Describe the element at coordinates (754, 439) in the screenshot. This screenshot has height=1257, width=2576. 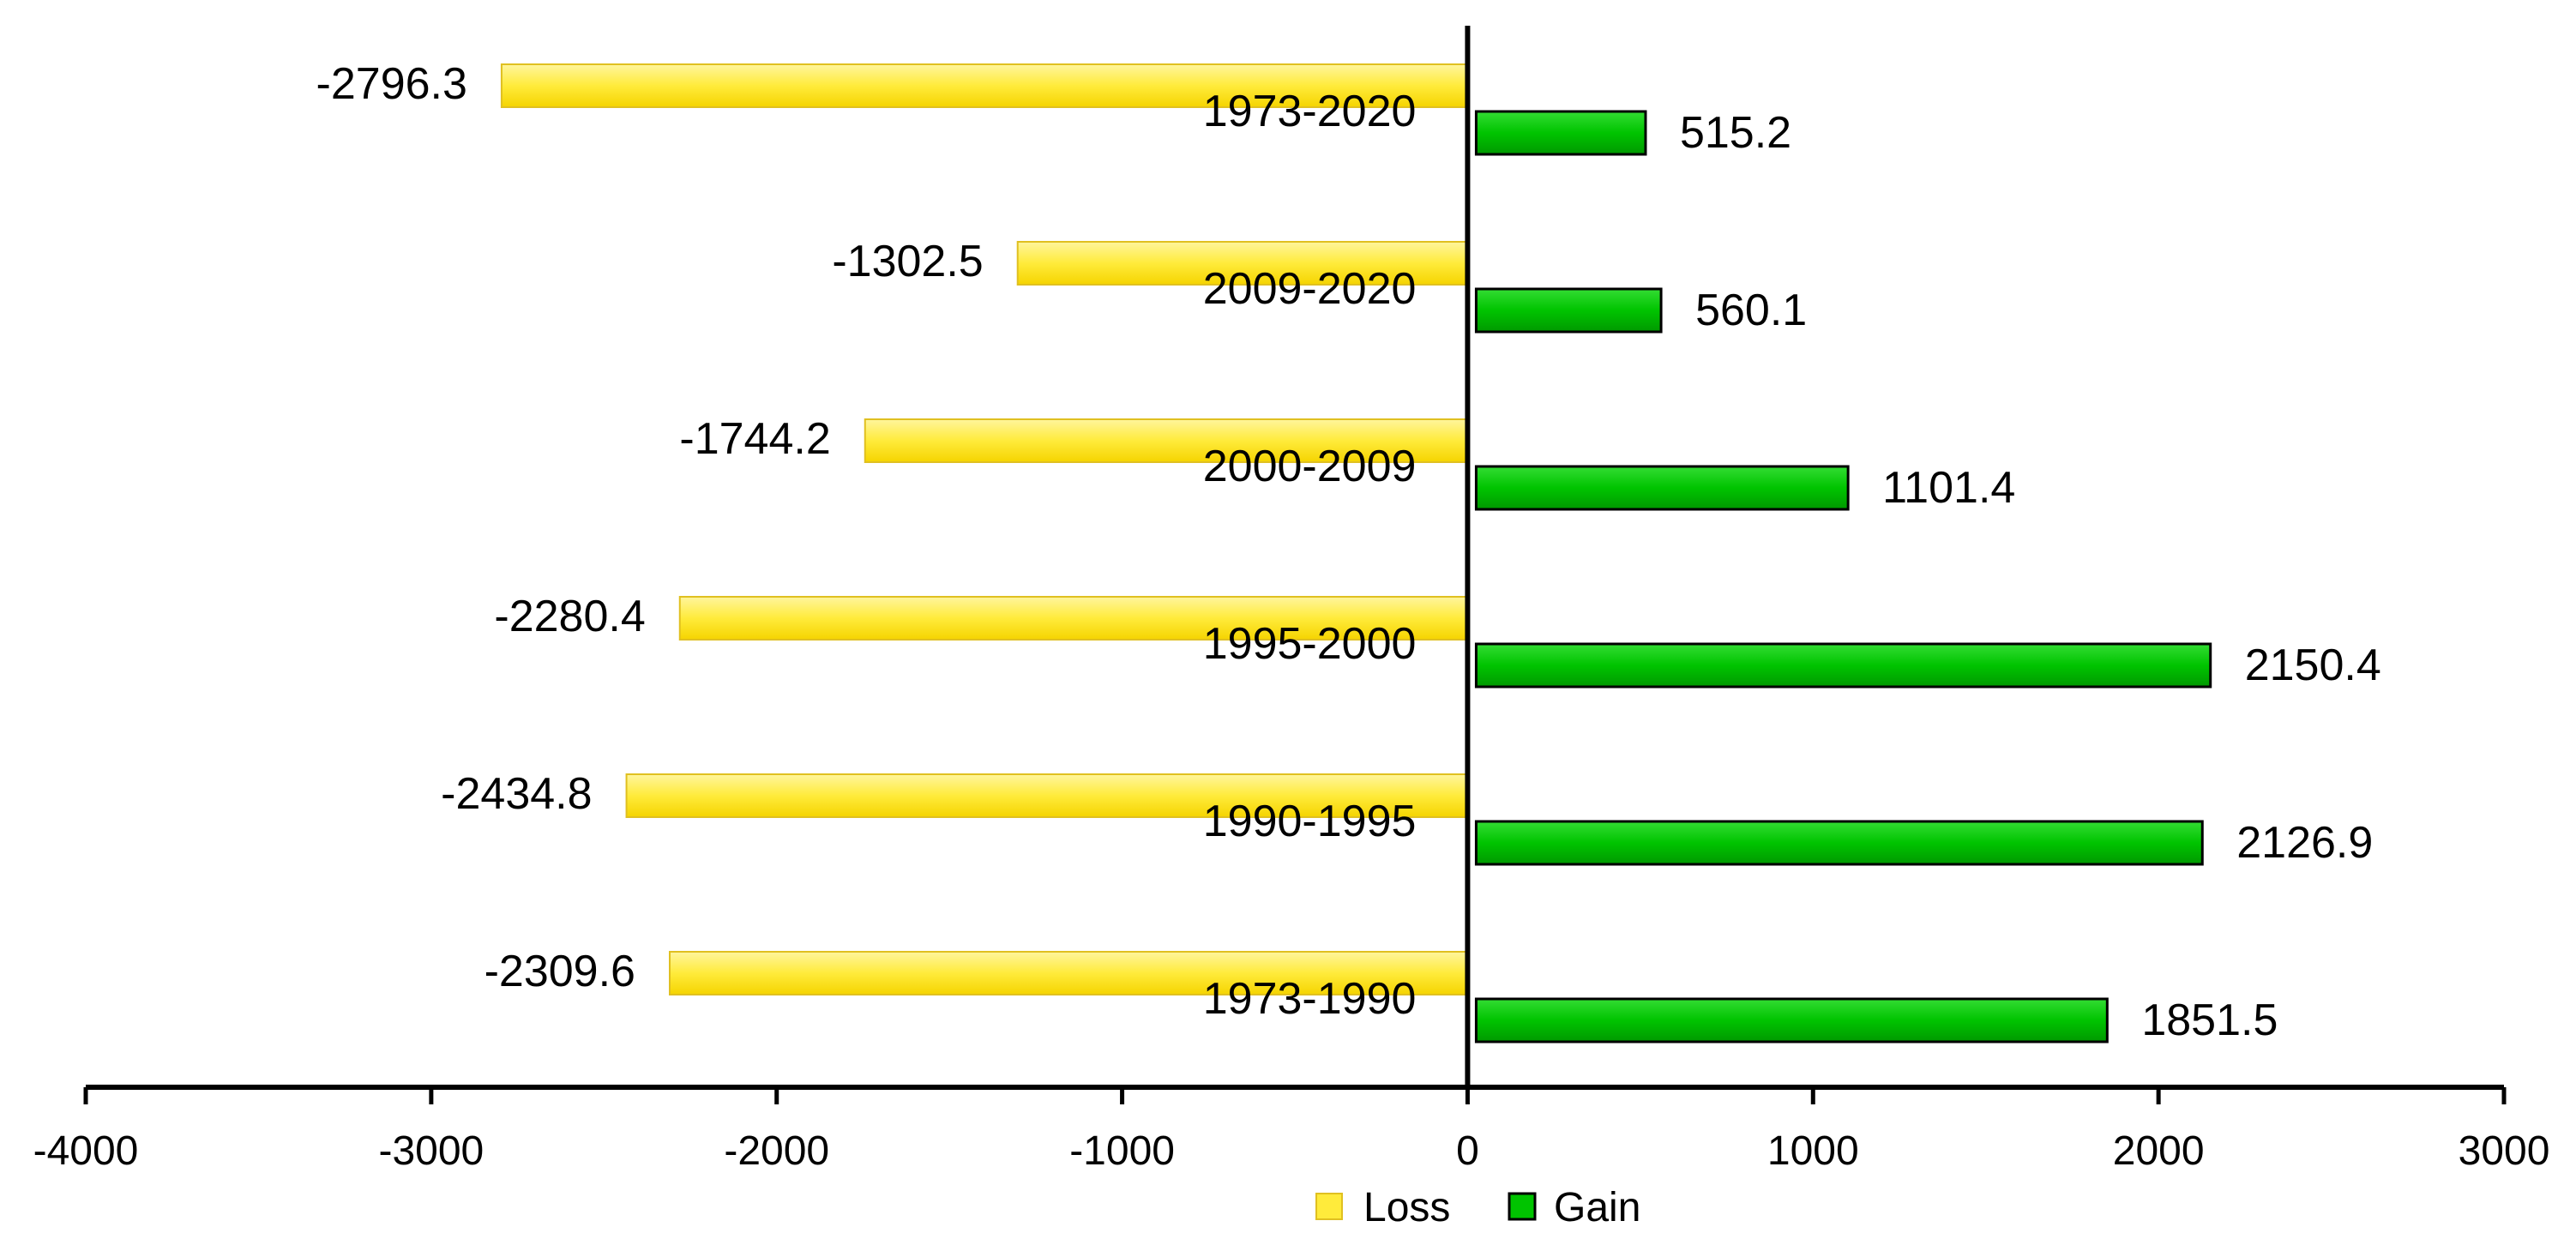
I see `loss-value-label: -1744.2` at that location.